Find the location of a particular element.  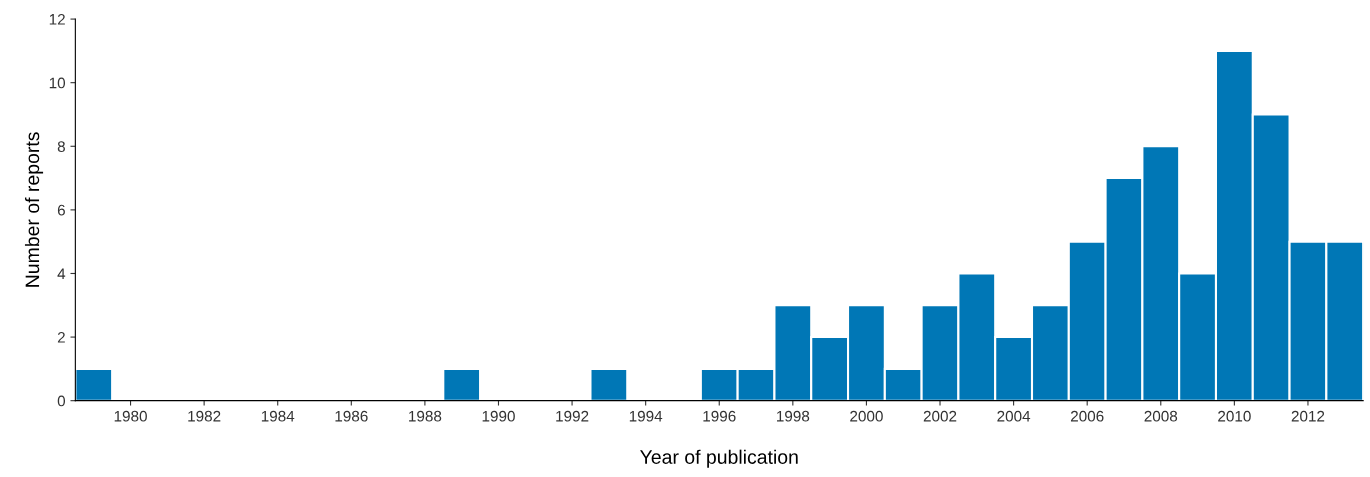

x-axis-title: Year of publication is located at coordinates (719, 458).